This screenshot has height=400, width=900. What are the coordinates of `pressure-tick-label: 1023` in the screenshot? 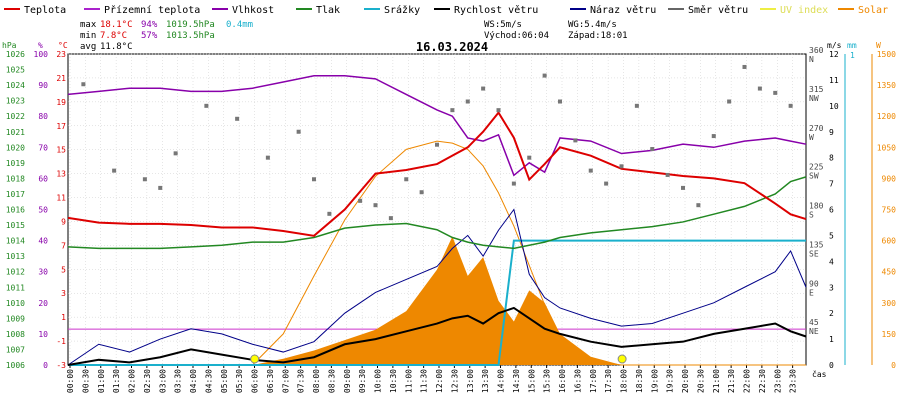 It's located at (15, 101).